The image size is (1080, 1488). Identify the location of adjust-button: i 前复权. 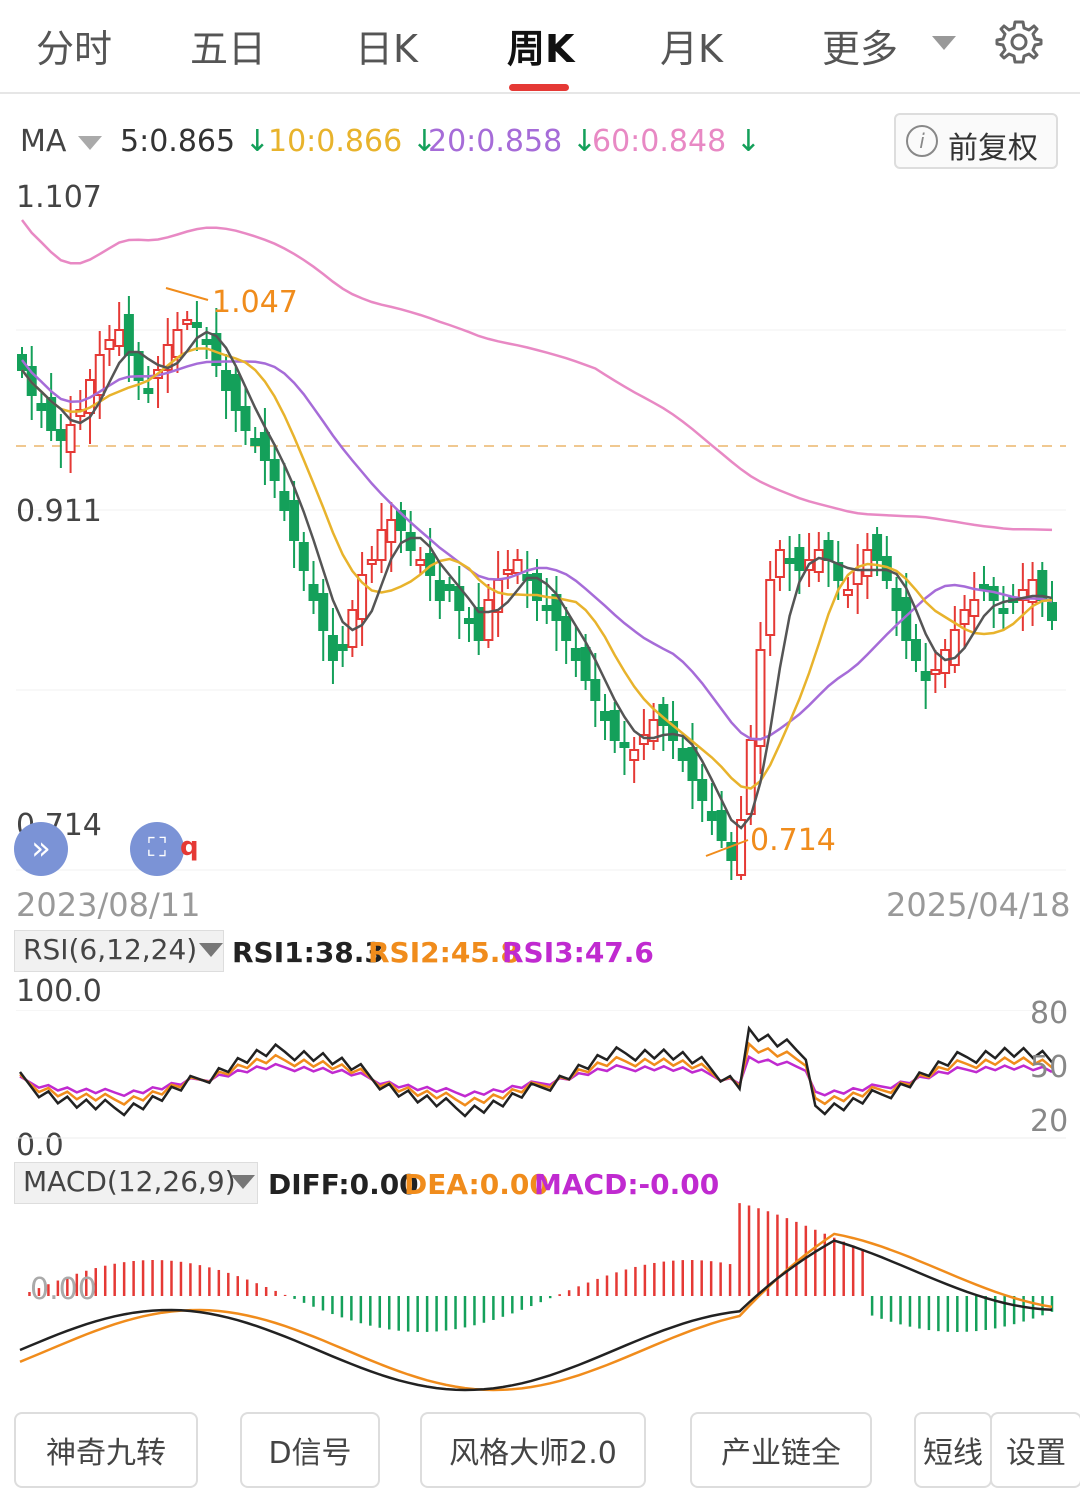
(976, 141).